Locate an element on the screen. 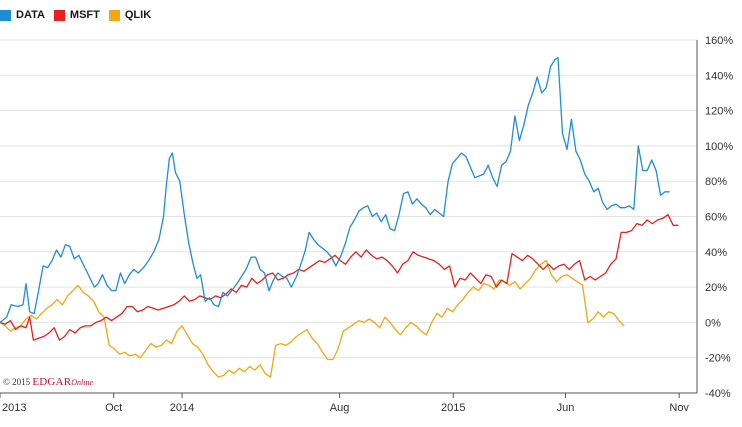  legend-swatch-msft is located at coordinates (59, 15).